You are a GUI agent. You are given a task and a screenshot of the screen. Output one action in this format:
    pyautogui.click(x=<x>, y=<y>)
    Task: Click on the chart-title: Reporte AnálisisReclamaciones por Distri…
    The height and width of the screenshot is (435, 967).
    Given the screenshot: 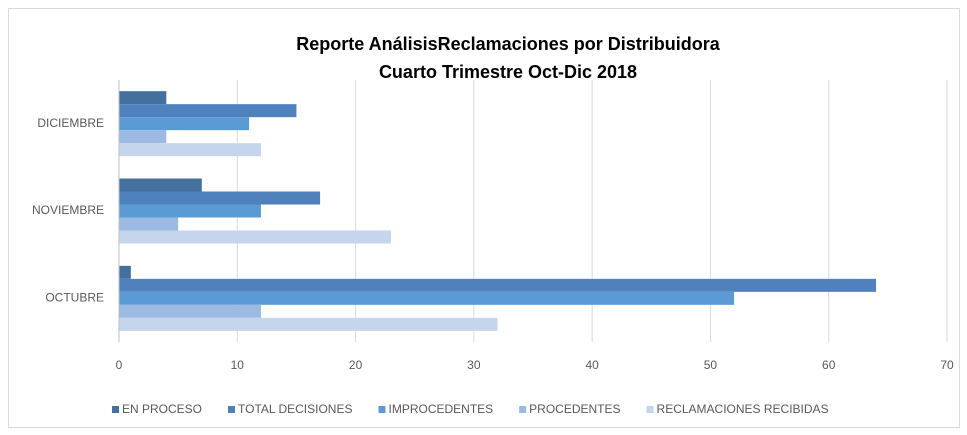 What is the action you would take?
    pyautogui.click(x=508, y=44)
    